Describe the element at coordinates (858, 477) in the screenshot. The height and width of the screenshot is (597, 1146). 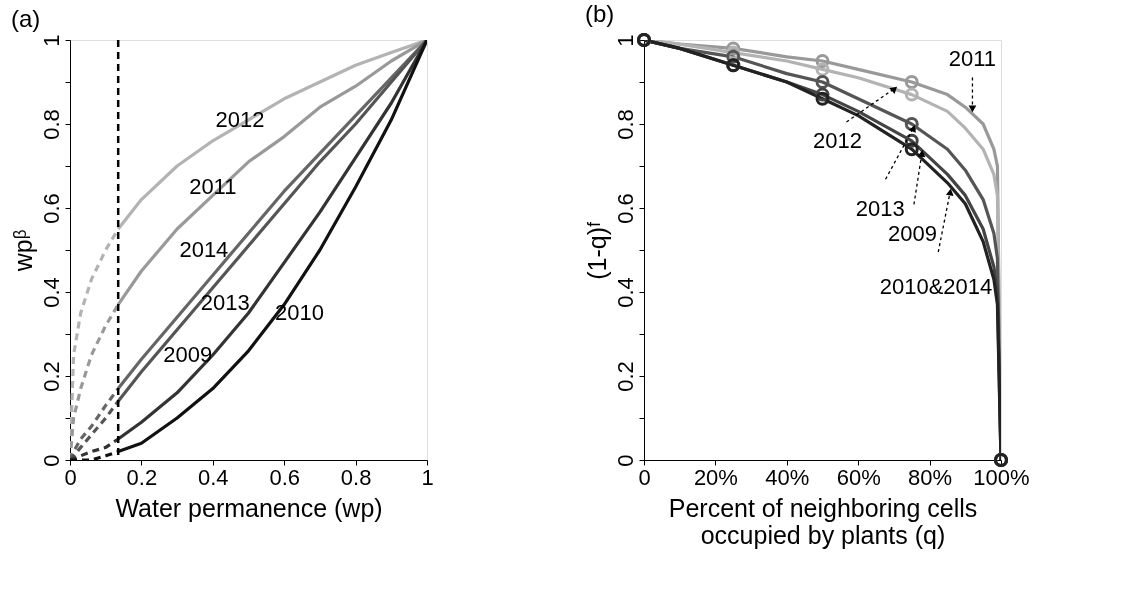
I see `x-tick-label: 60%` at that location.